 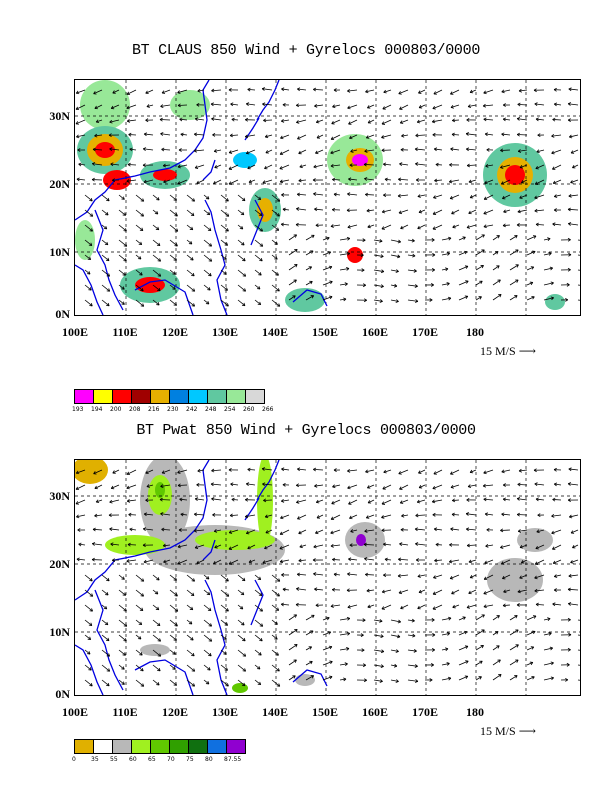 I want to click on legend-label: 266, so click(x=268, y=409).